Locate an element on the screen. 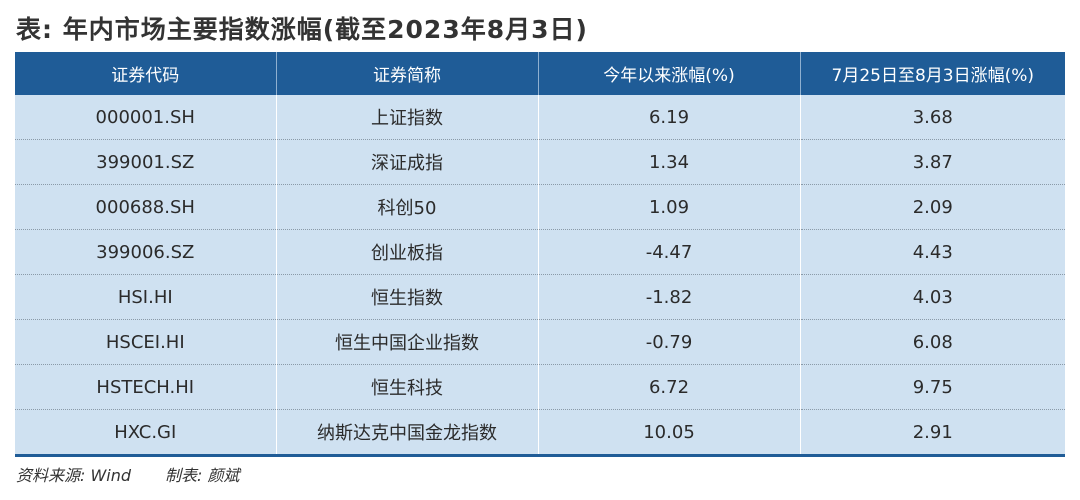 The height and width of the screenshot is (500, 1080). security-name-cell: 创业板指 is located at coordinates (406, 252).